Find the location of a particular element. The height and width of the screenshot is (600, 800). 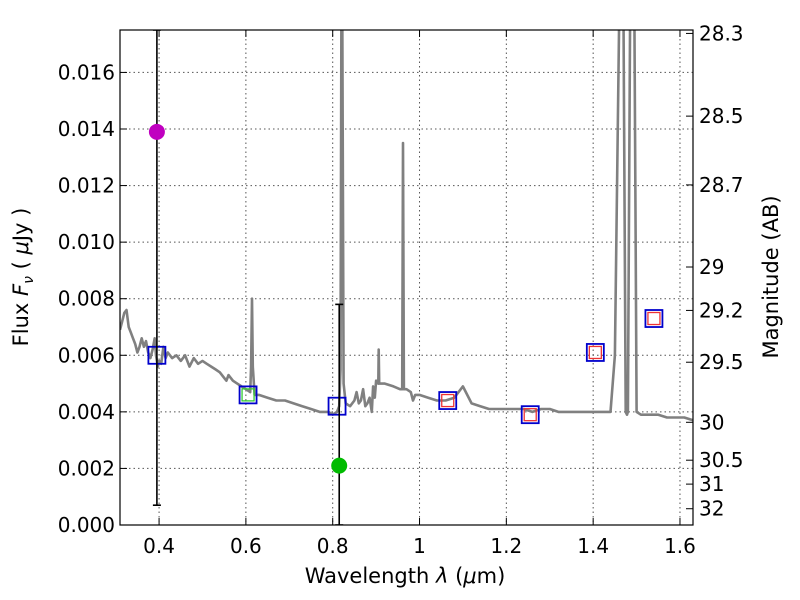

y2-tick-label: 32 is located at coordinates (711, 509).